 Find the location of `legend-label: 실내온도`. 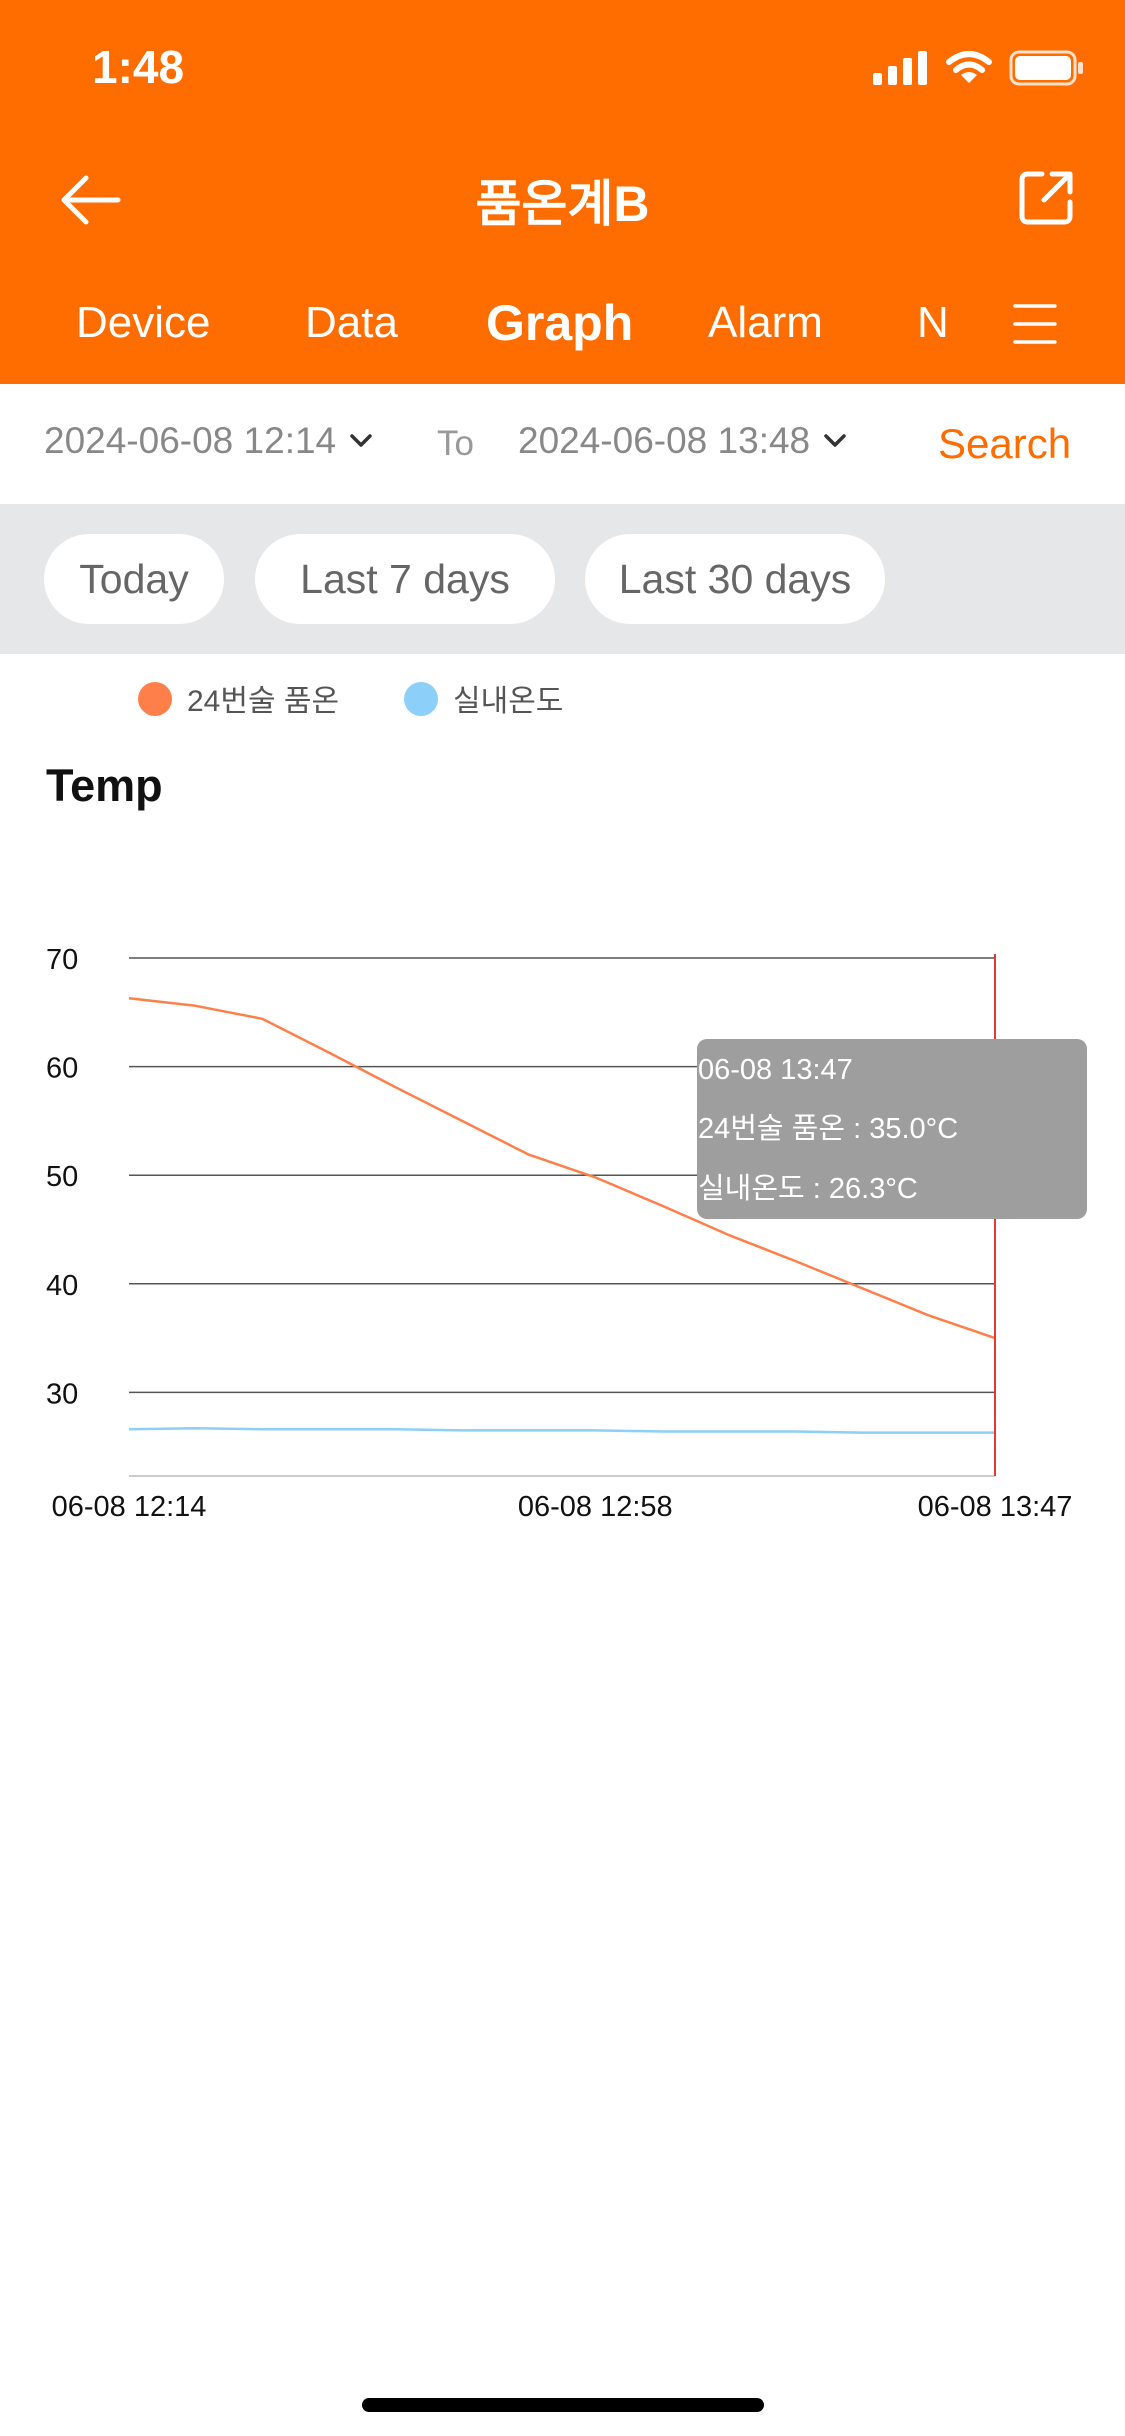

legend-label: 실내온도 is located at coordinates (508, 701).